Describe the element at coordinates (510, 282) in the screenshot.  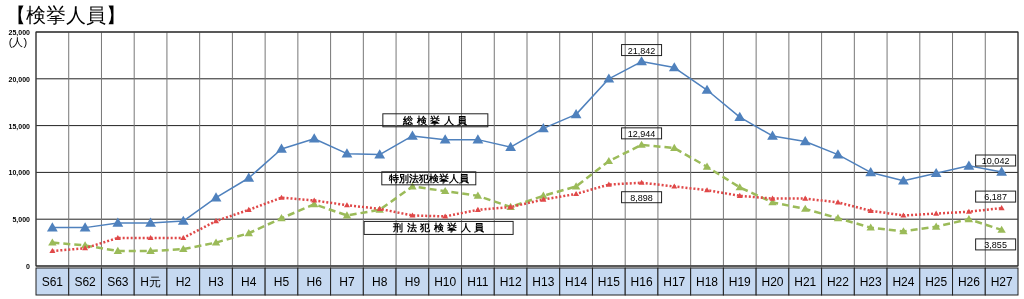
I see `x-tick-label: H12` at that location.